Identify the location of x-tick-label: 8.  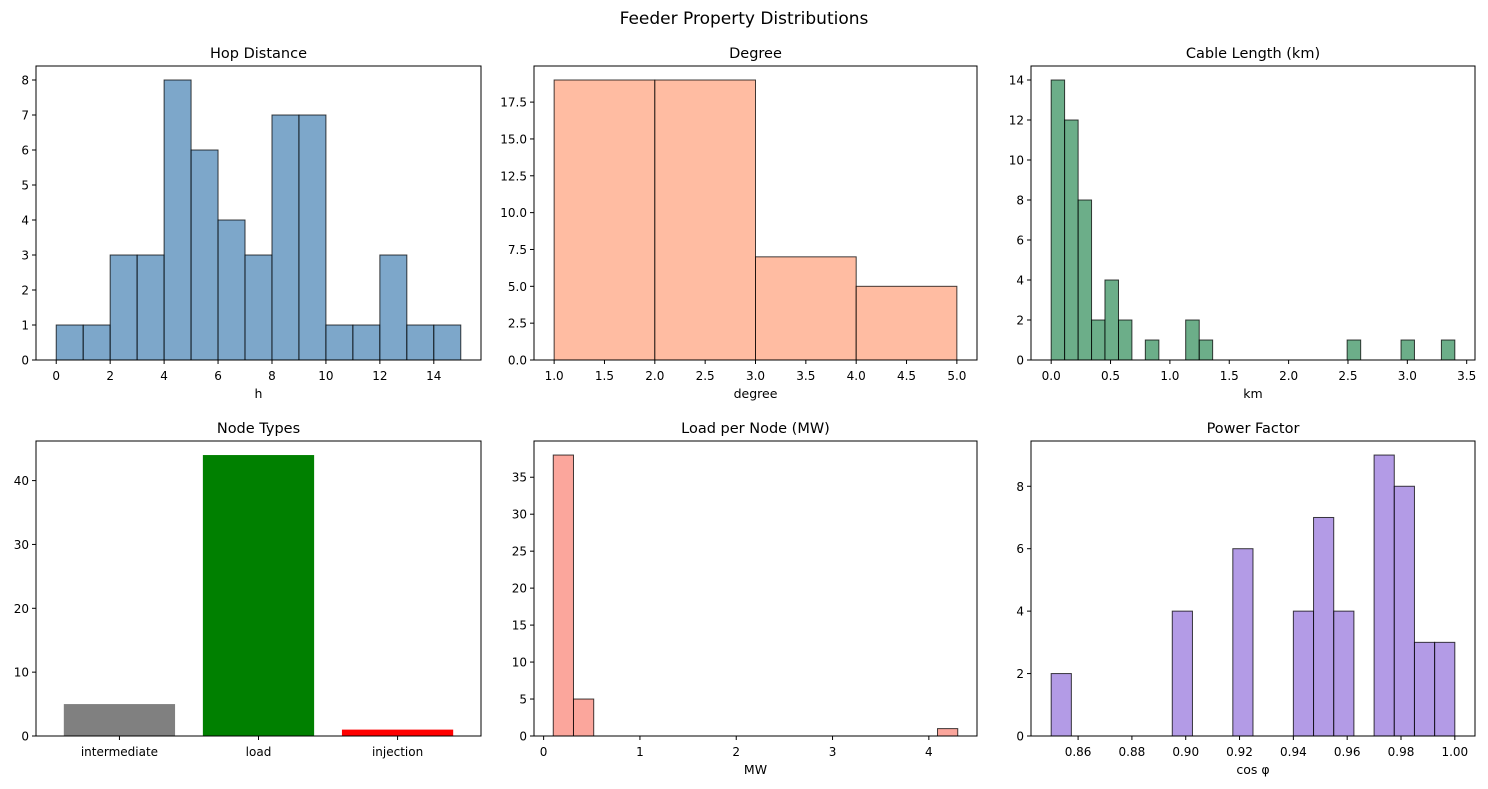
(272, 376).